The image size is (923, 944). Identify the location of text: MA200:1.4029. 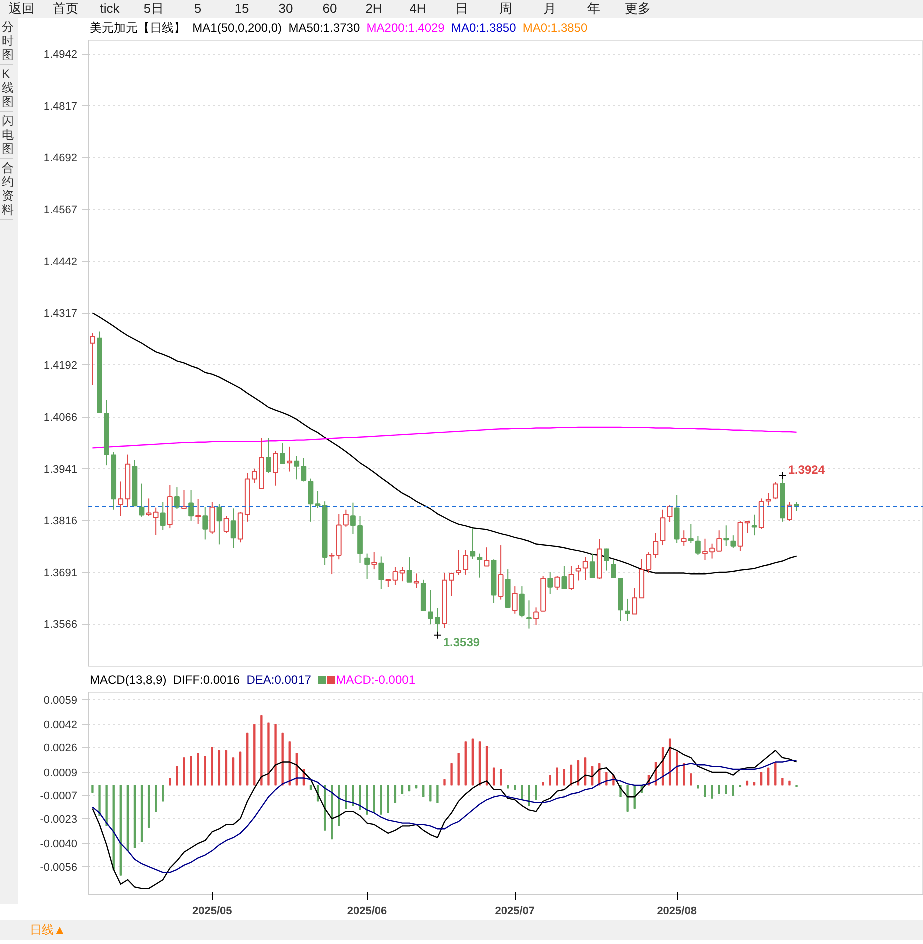
(405, 28).